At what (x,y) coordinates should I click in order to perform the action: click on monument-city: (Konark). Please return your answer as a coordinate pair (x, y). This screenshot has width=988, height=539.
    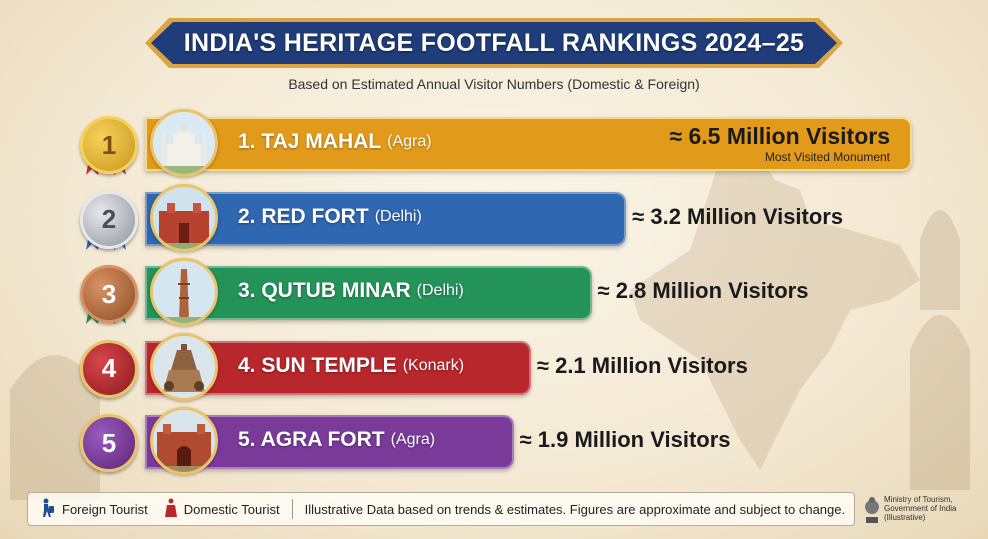
    Looking at the image, I should click on (433, 365).